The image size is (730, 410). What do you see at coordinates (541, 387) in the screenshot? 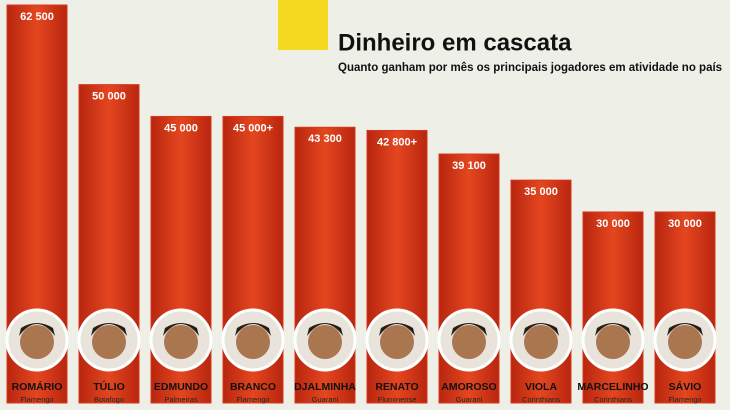
I see `player-name: VIOLA` at bounding box center [541, 387].